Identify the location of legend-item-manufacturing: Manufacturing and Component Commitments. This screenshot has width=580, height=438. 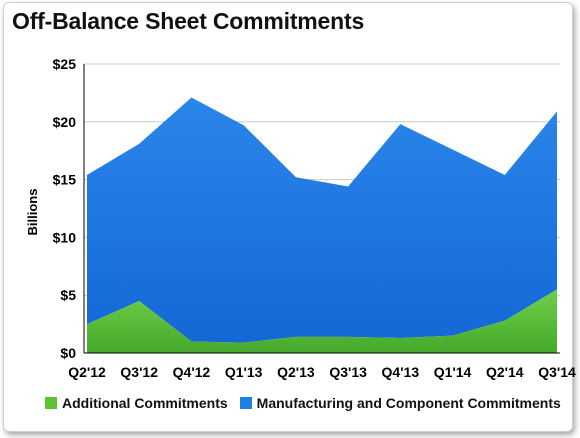
(400, 403).